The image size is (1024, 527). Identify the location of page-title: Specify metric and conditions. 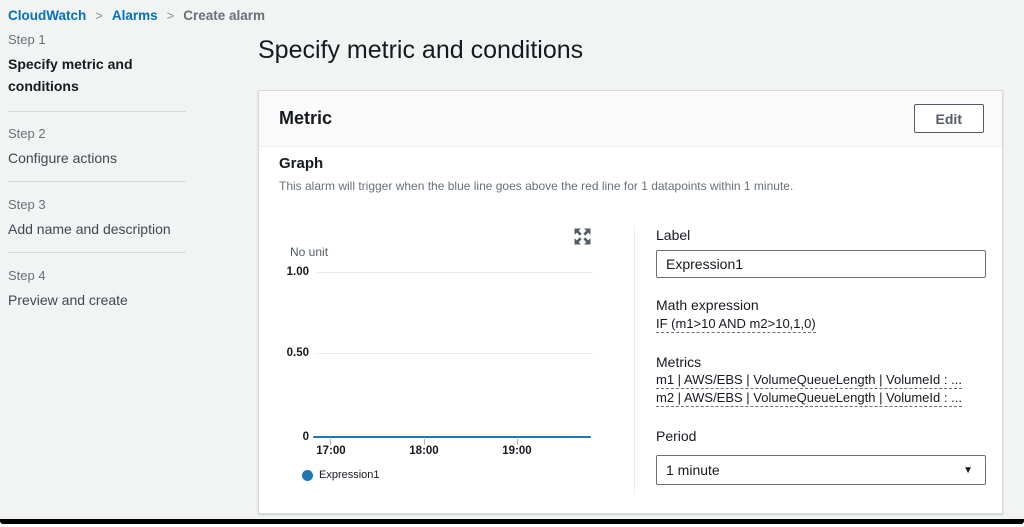
(421, 50).